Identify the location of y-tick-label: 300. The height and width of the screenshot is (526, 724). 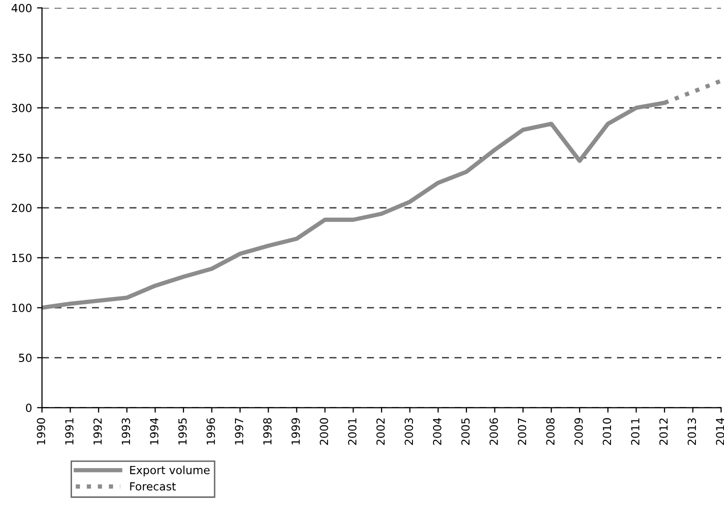
(22, 108).